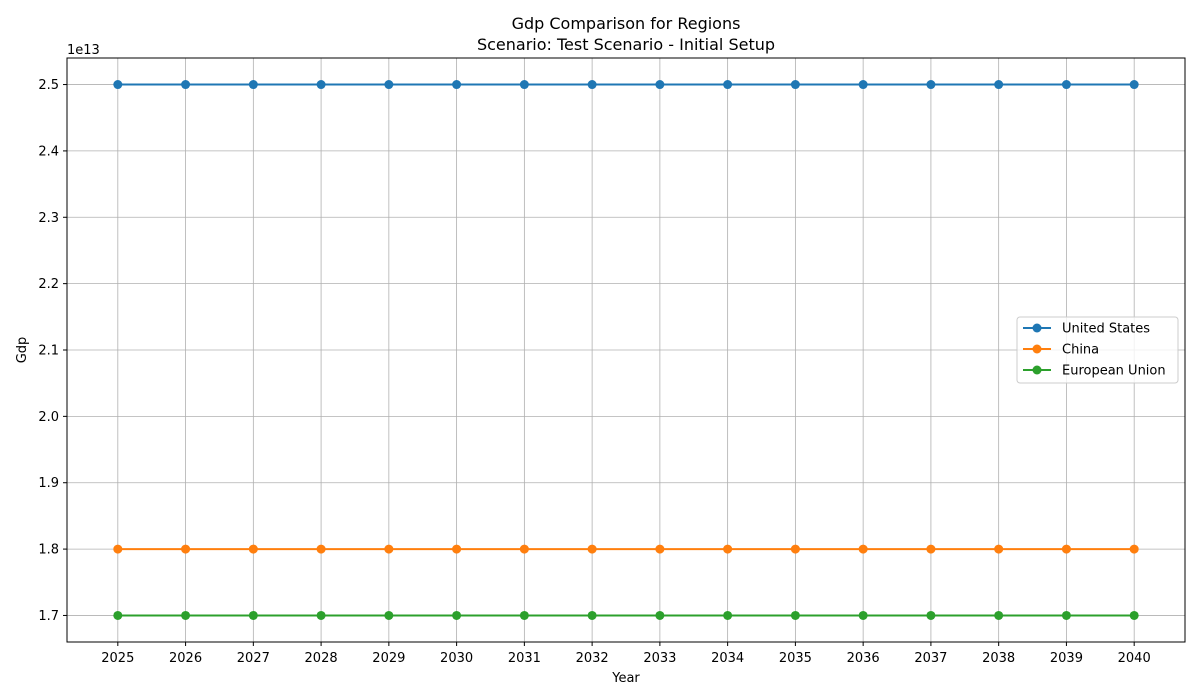 The height and width of the screenshot is (700, 1200). What do you see at coordinates (48, 550) in the screenshot?
I see `y-tick-label: 1.8` at bounding box center [48, 550].